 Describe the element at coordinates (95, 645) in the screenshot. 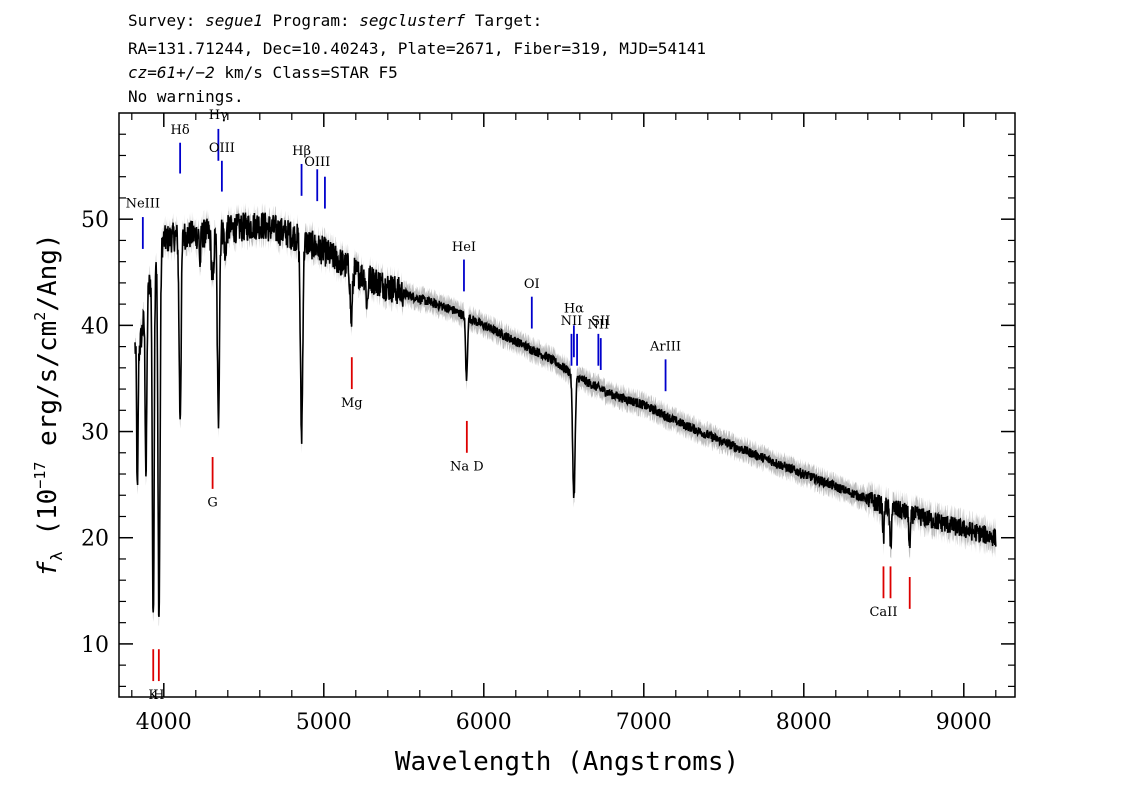

I see `y-tick-label: 10` at that location.